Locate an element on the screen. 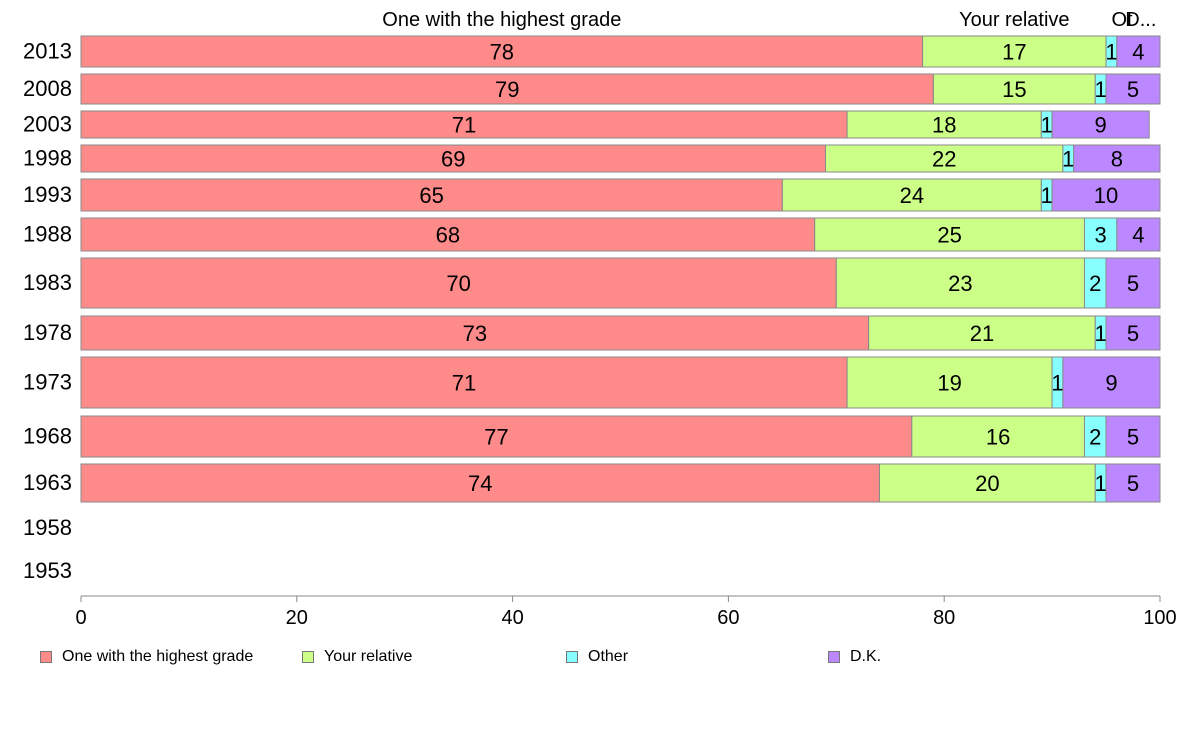 The height and width of the screenshot is (736, 1188). data-label: 25 is located at coordinates (949, 235).